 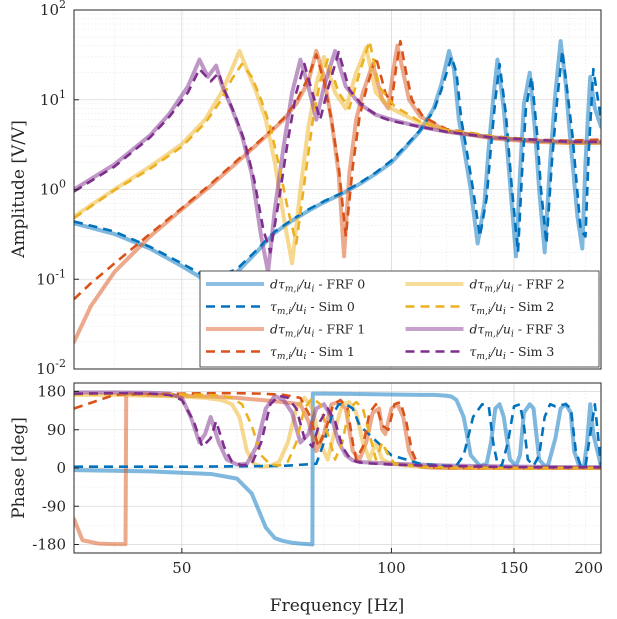 I want to click on phase-x-tick-label: 200, so click(x=588, y=568).